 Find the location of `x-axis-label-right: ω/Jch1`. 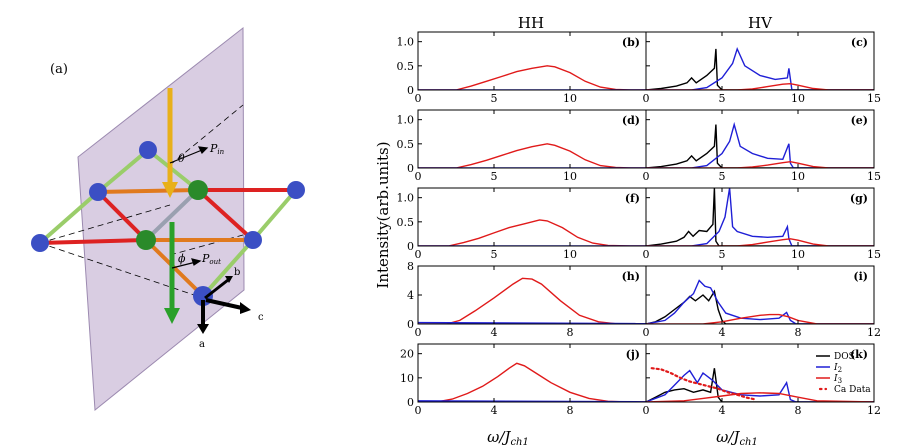

x-axis-label-right: ω/Jch1 is located at coordinates (737, 438).